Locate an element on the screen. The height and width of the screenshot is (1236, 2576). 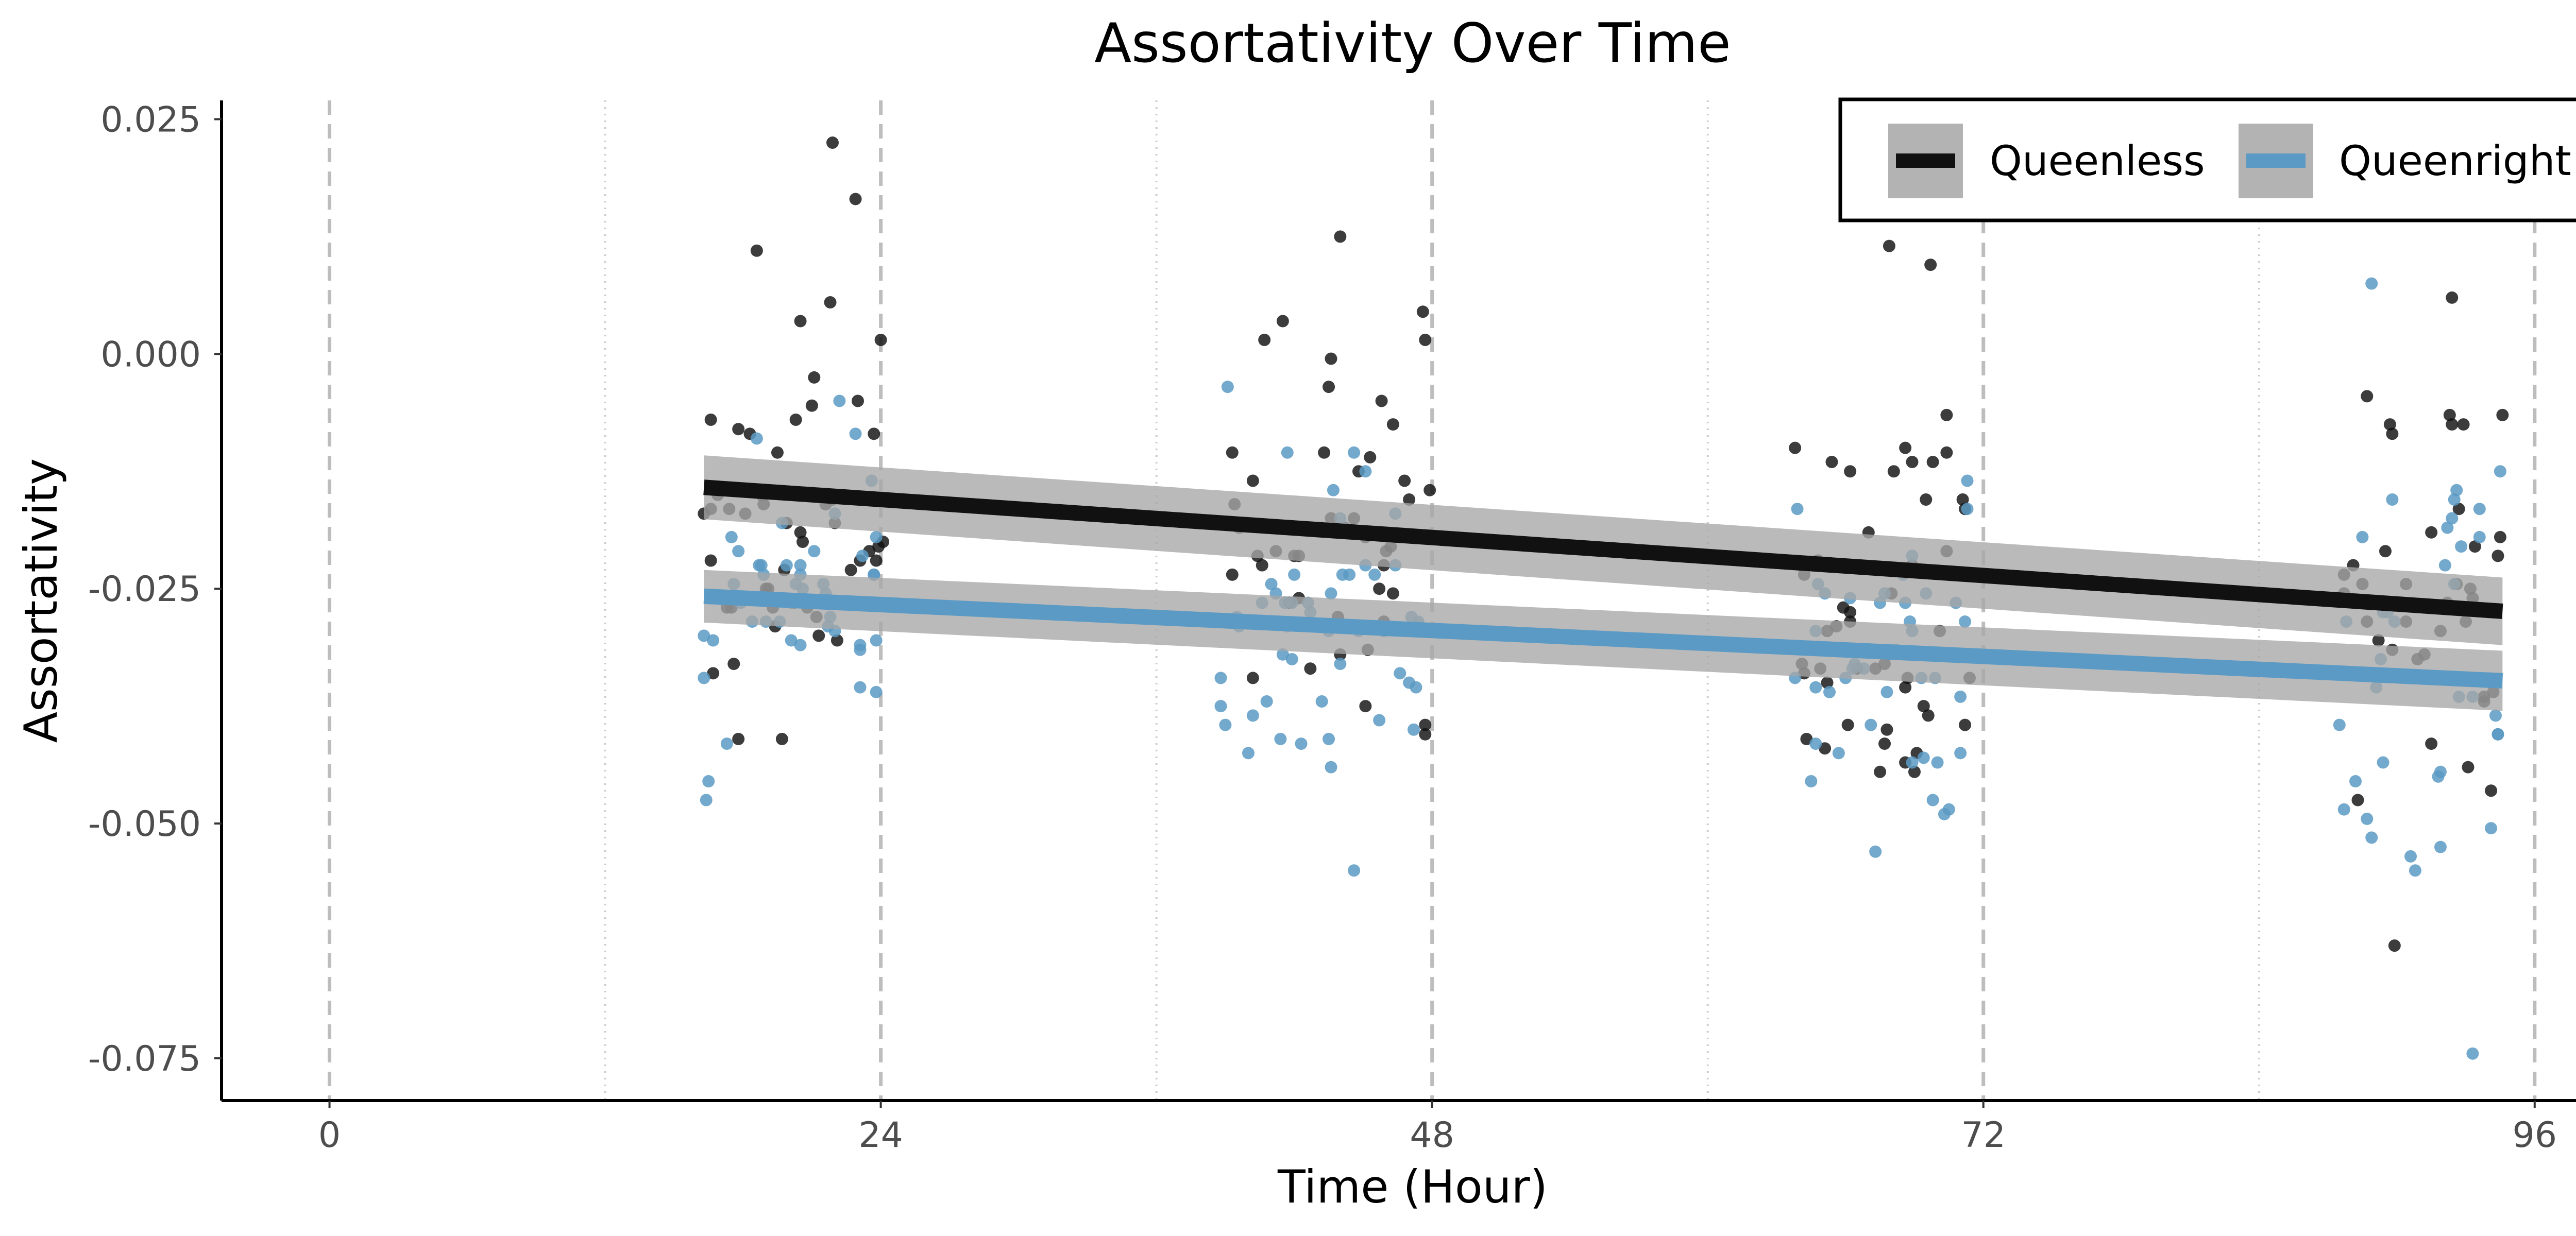
legend-label-queenright: Queenright is located at coordinates (2455, 161).